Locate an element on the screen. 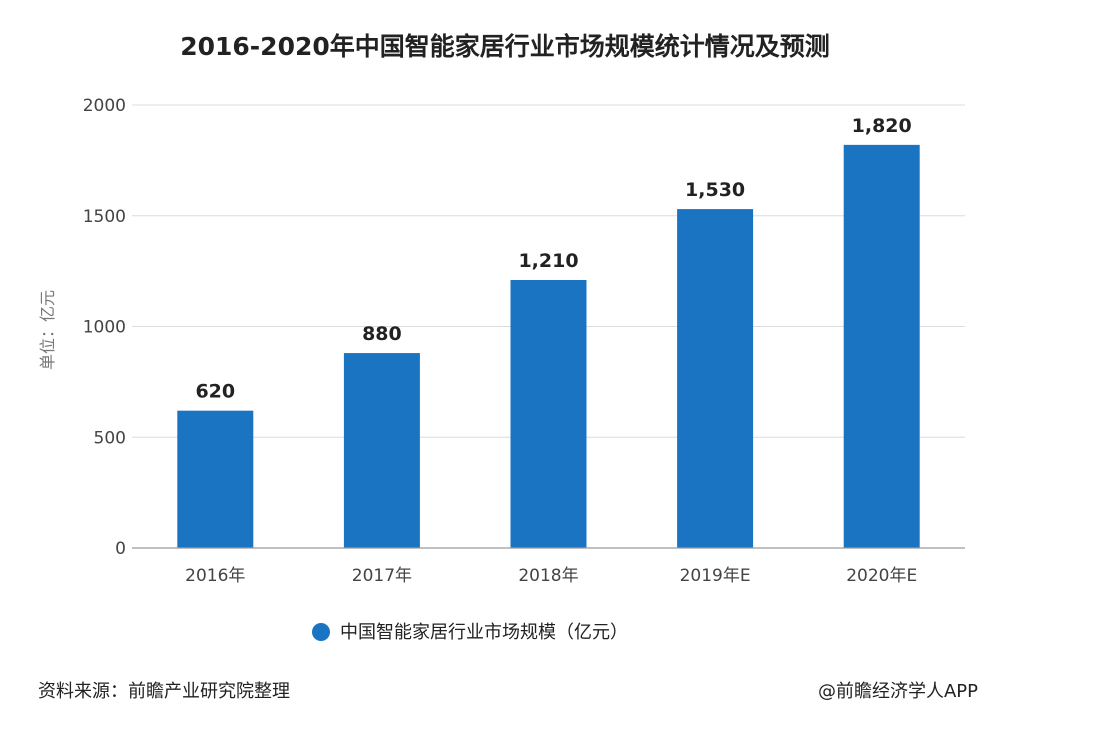 This screenshot has width=1100, height=740. legend-label: 中国智能家居行业市场规模（亿元） is located at coordinates (484, 632).